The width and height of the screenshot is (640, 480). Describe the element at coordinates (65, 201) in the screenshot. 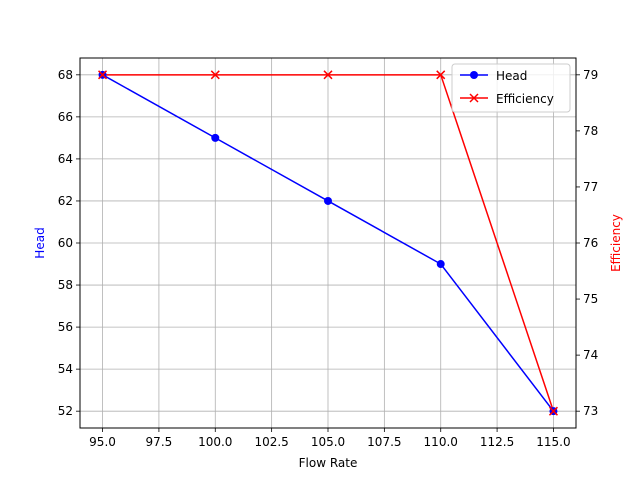

I see `y-left-tick-label: 62` at that location.